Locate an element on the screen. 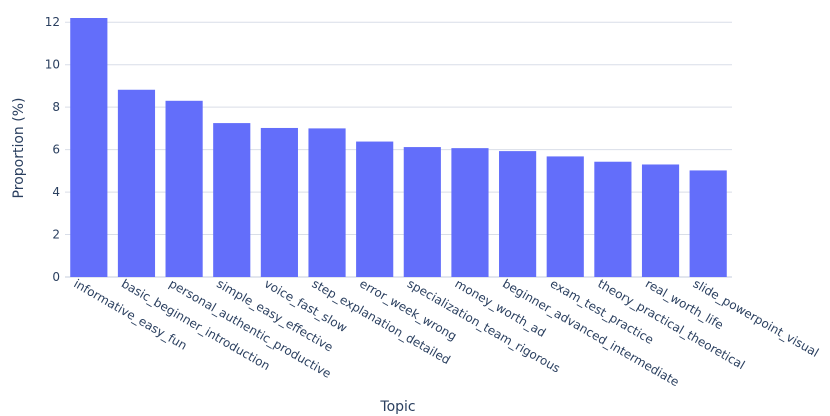 The image size is (830, 416). y-tick-label: 12 is located at coordinates (52, 22).